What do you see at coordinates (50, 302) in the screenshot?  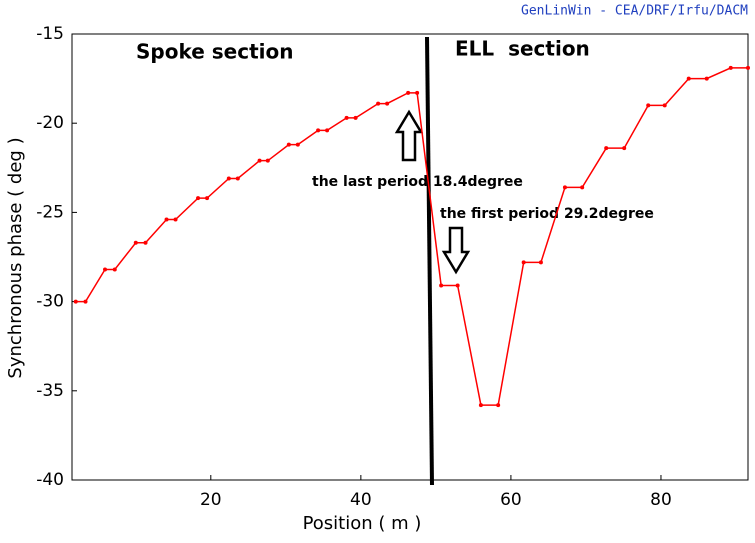 I see `y-tick-label: -30` at bounding box center [50, 302].